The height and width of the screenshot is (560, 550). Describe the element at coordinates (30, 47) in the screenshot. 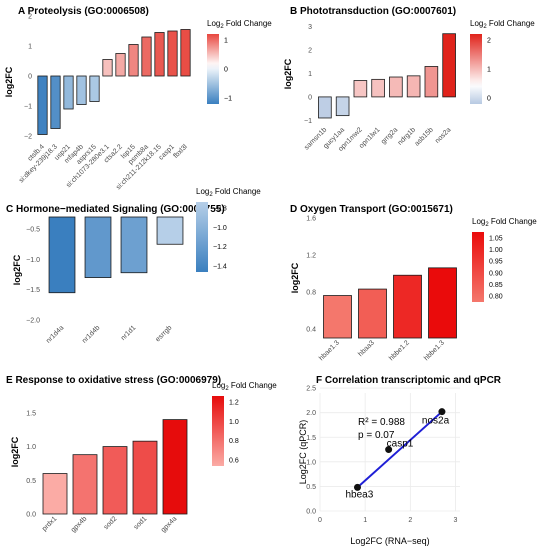

I see `y-tick-label: 1` at that location.